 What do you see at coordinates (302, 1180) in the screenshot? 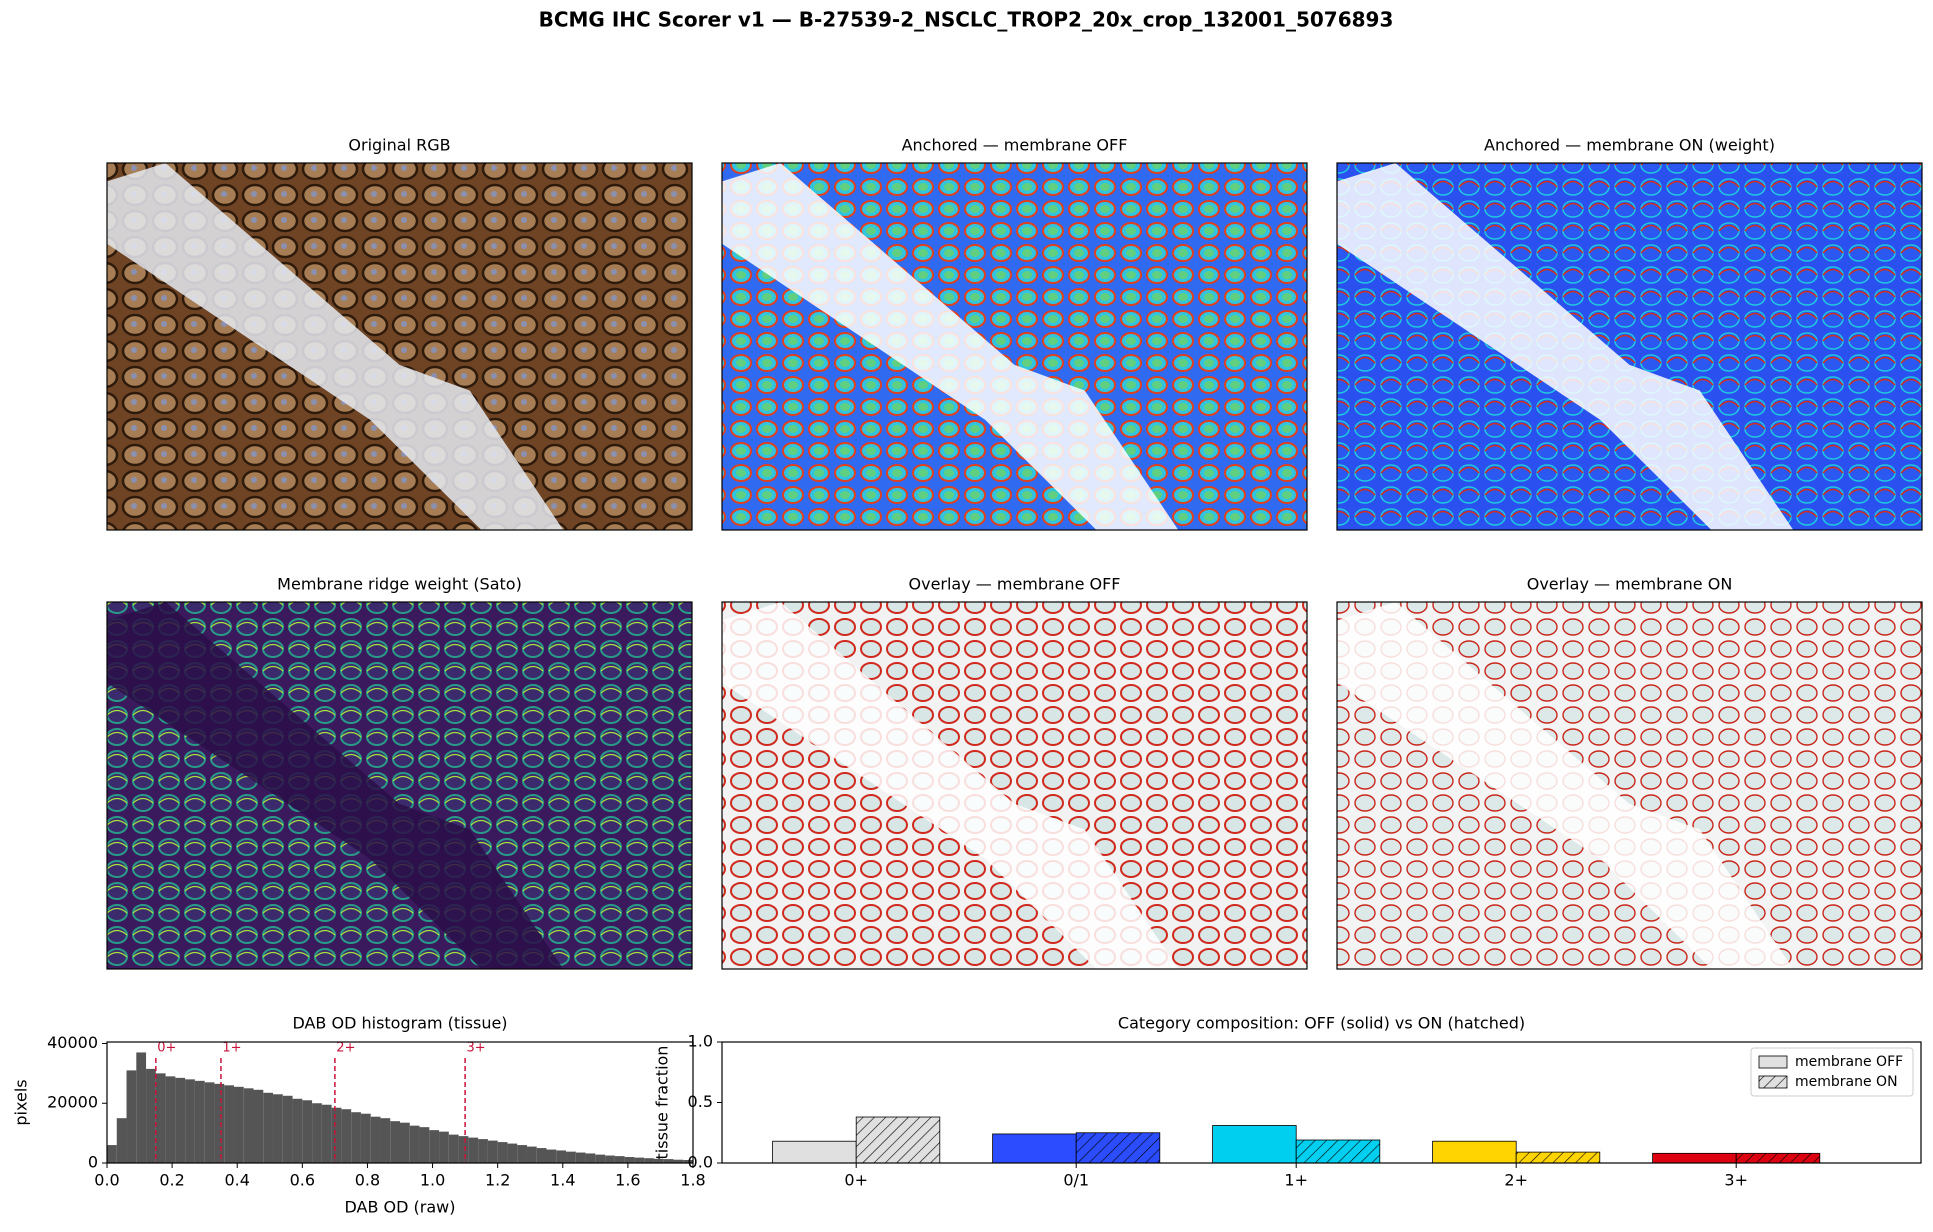
I see `x-tick-label: 0.6` at bounding box center [302, 1180].